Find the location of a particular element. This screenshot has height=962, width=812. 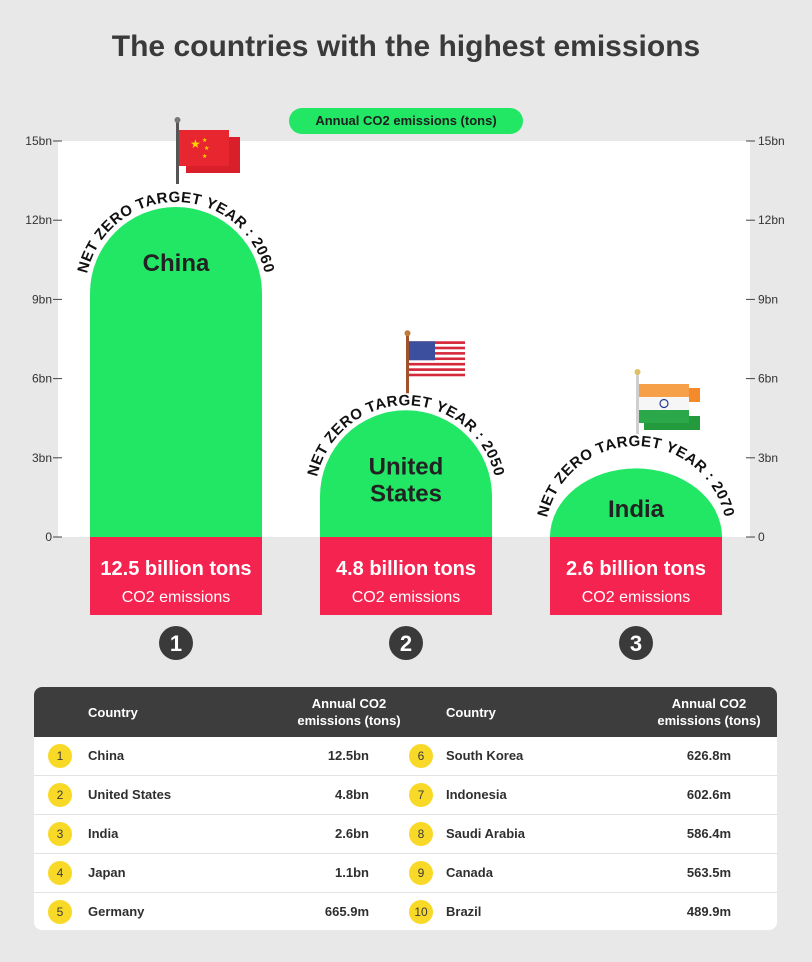

emissions-cell: 4.8bn is located at coordinates (352, 794).